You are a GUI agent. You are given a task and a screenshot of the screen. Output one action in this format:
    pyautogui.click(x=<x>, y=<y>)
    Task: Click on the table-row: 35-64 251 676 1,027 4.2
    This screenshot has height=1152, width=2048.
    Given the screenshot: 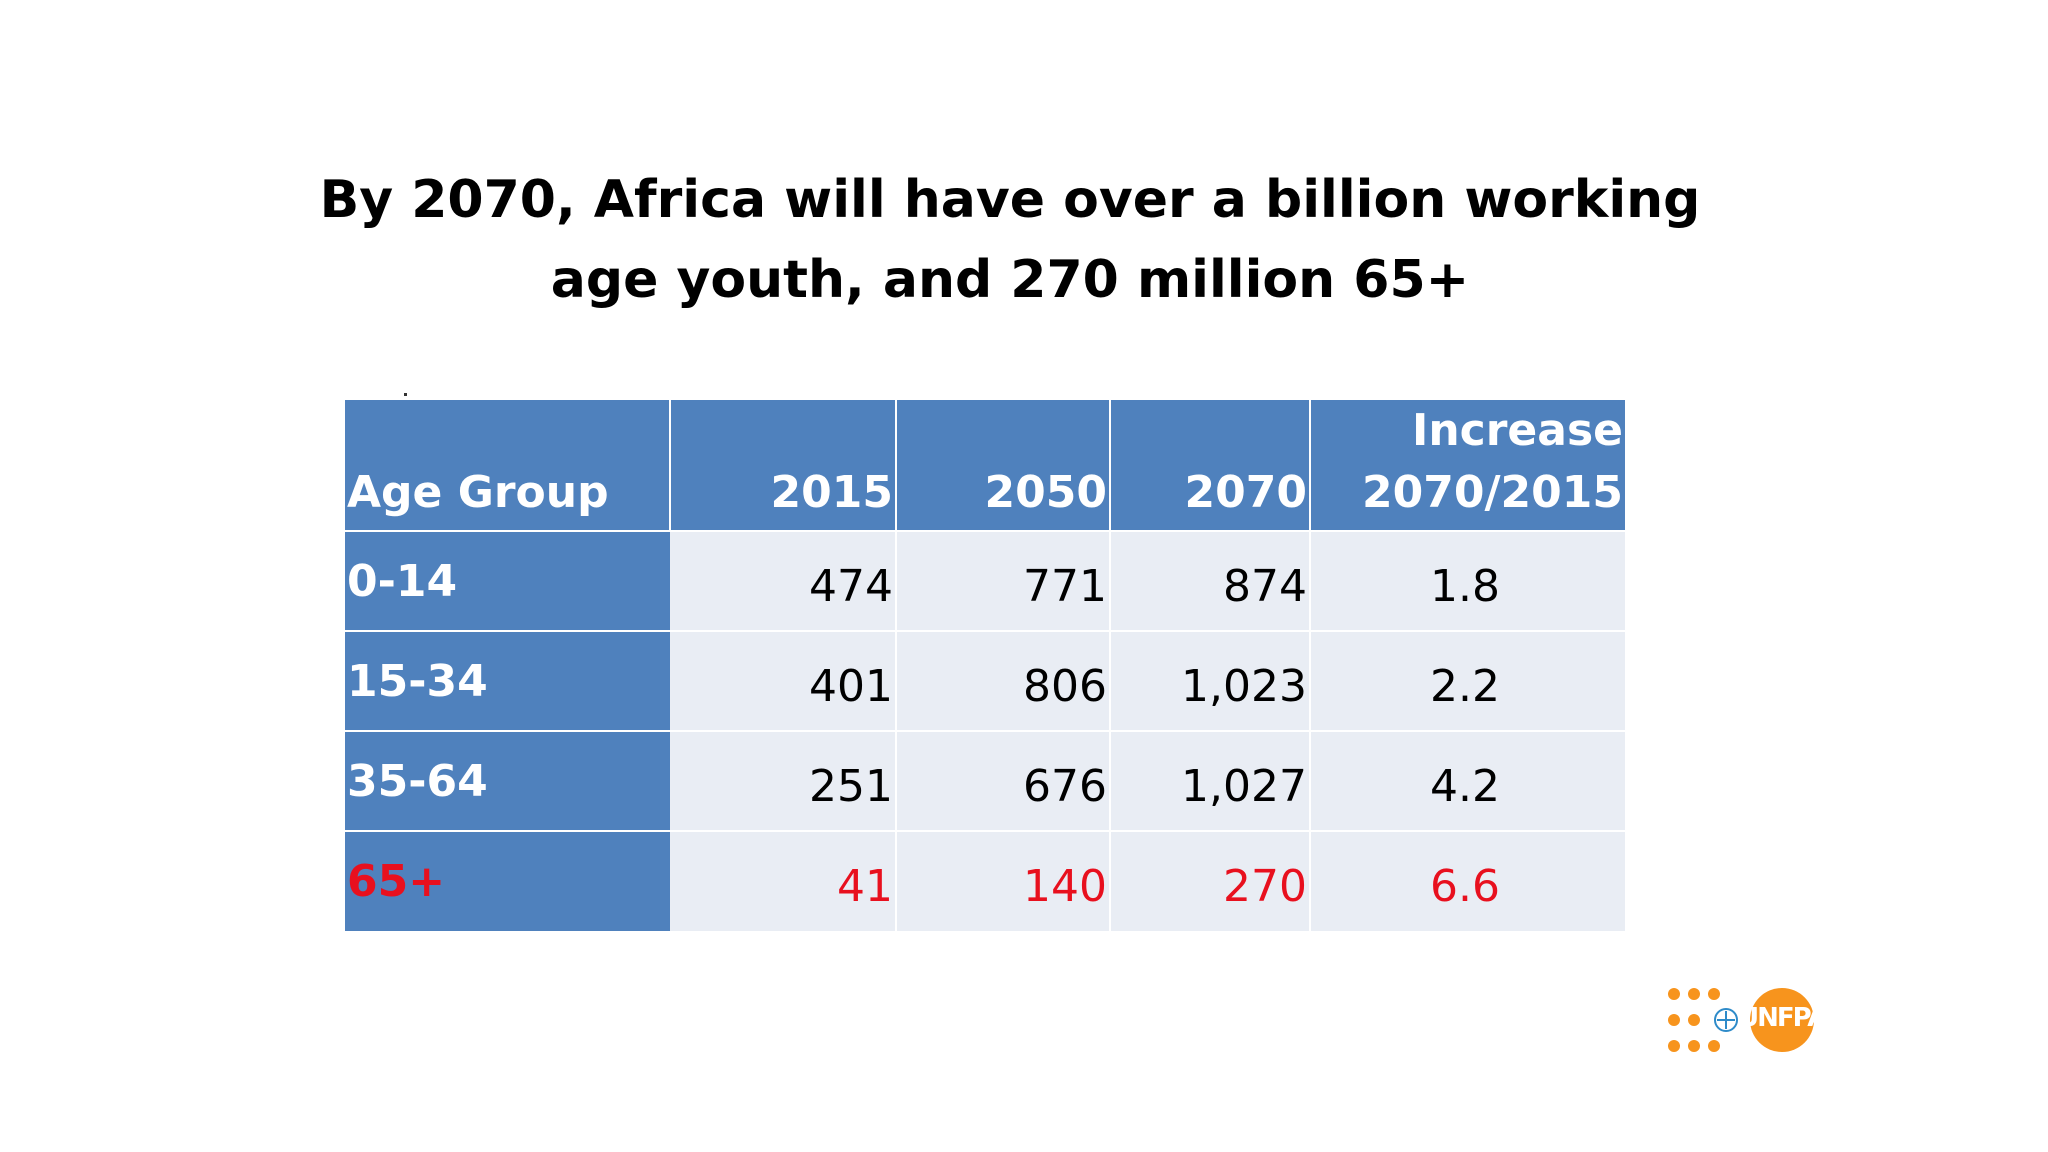 What is the action you would take?
    pyautogui.click(x=985, y=780)
    